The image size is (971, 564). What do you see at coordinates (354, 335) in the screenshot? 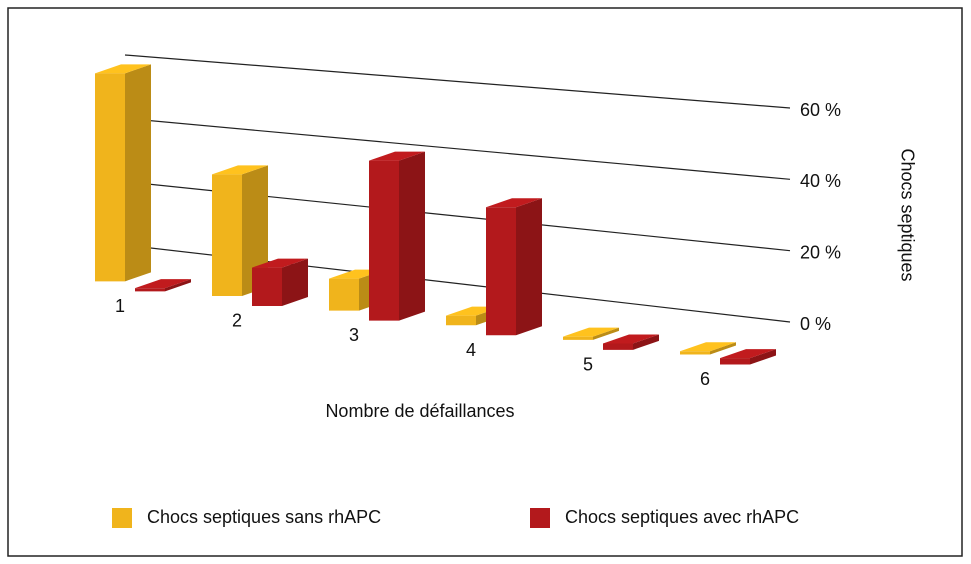
I see `x-tick-label: 3` at bounding box center [354, 335].